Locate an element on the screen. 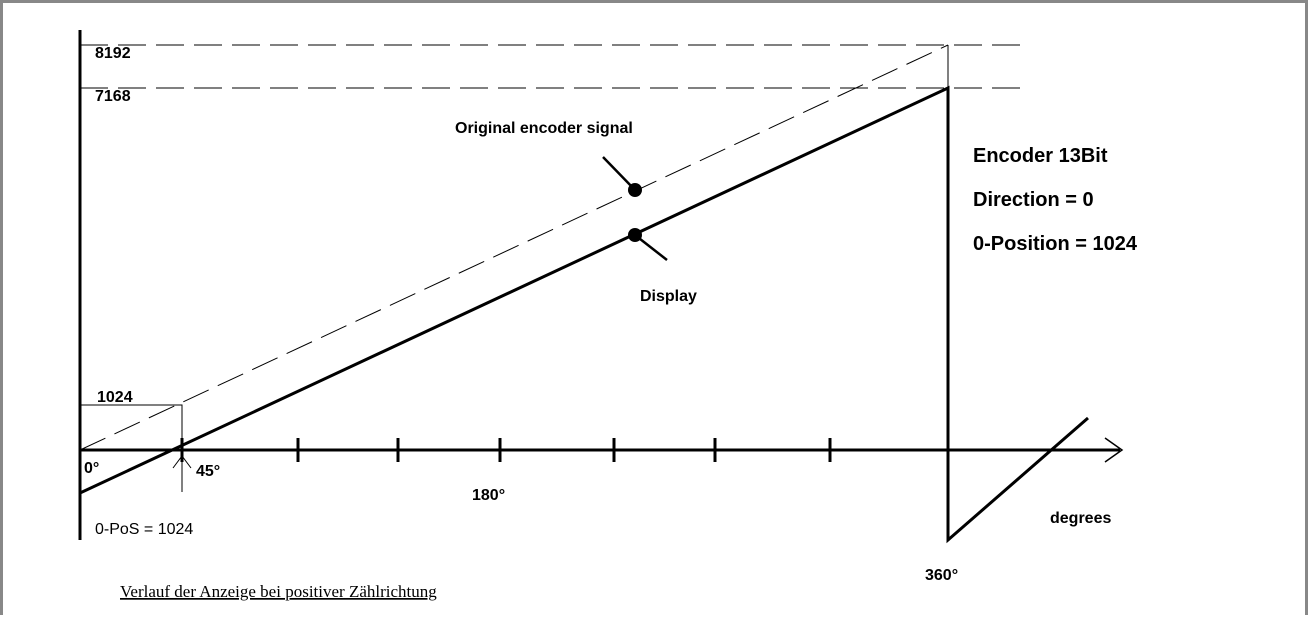  x-arrow is located at coordinates (1114, 450).